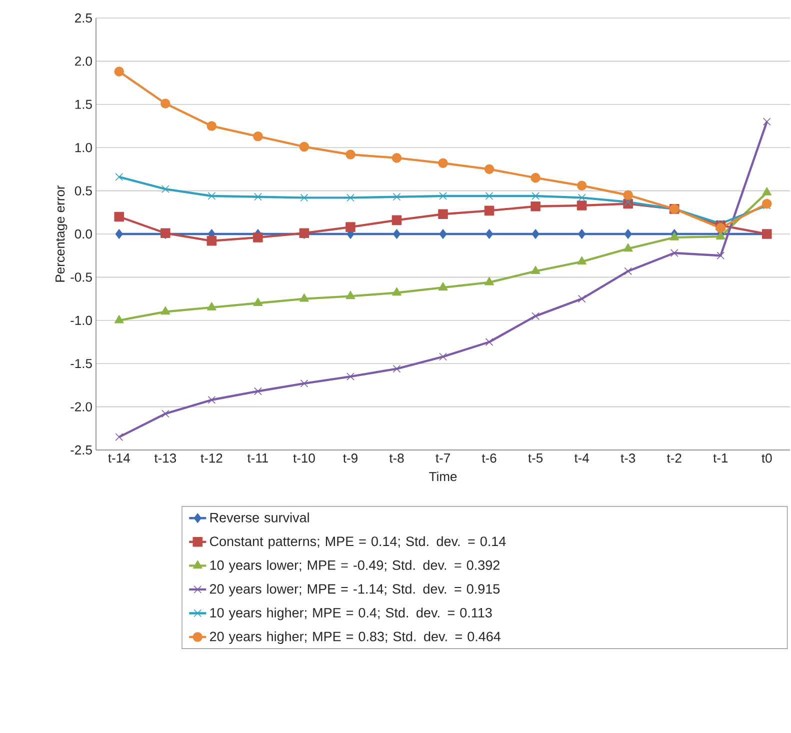  What do you see at coordinates (83, 147) in the screenshot?
I see `y-tick-label: 1.0` at bounding box center [83, 147].